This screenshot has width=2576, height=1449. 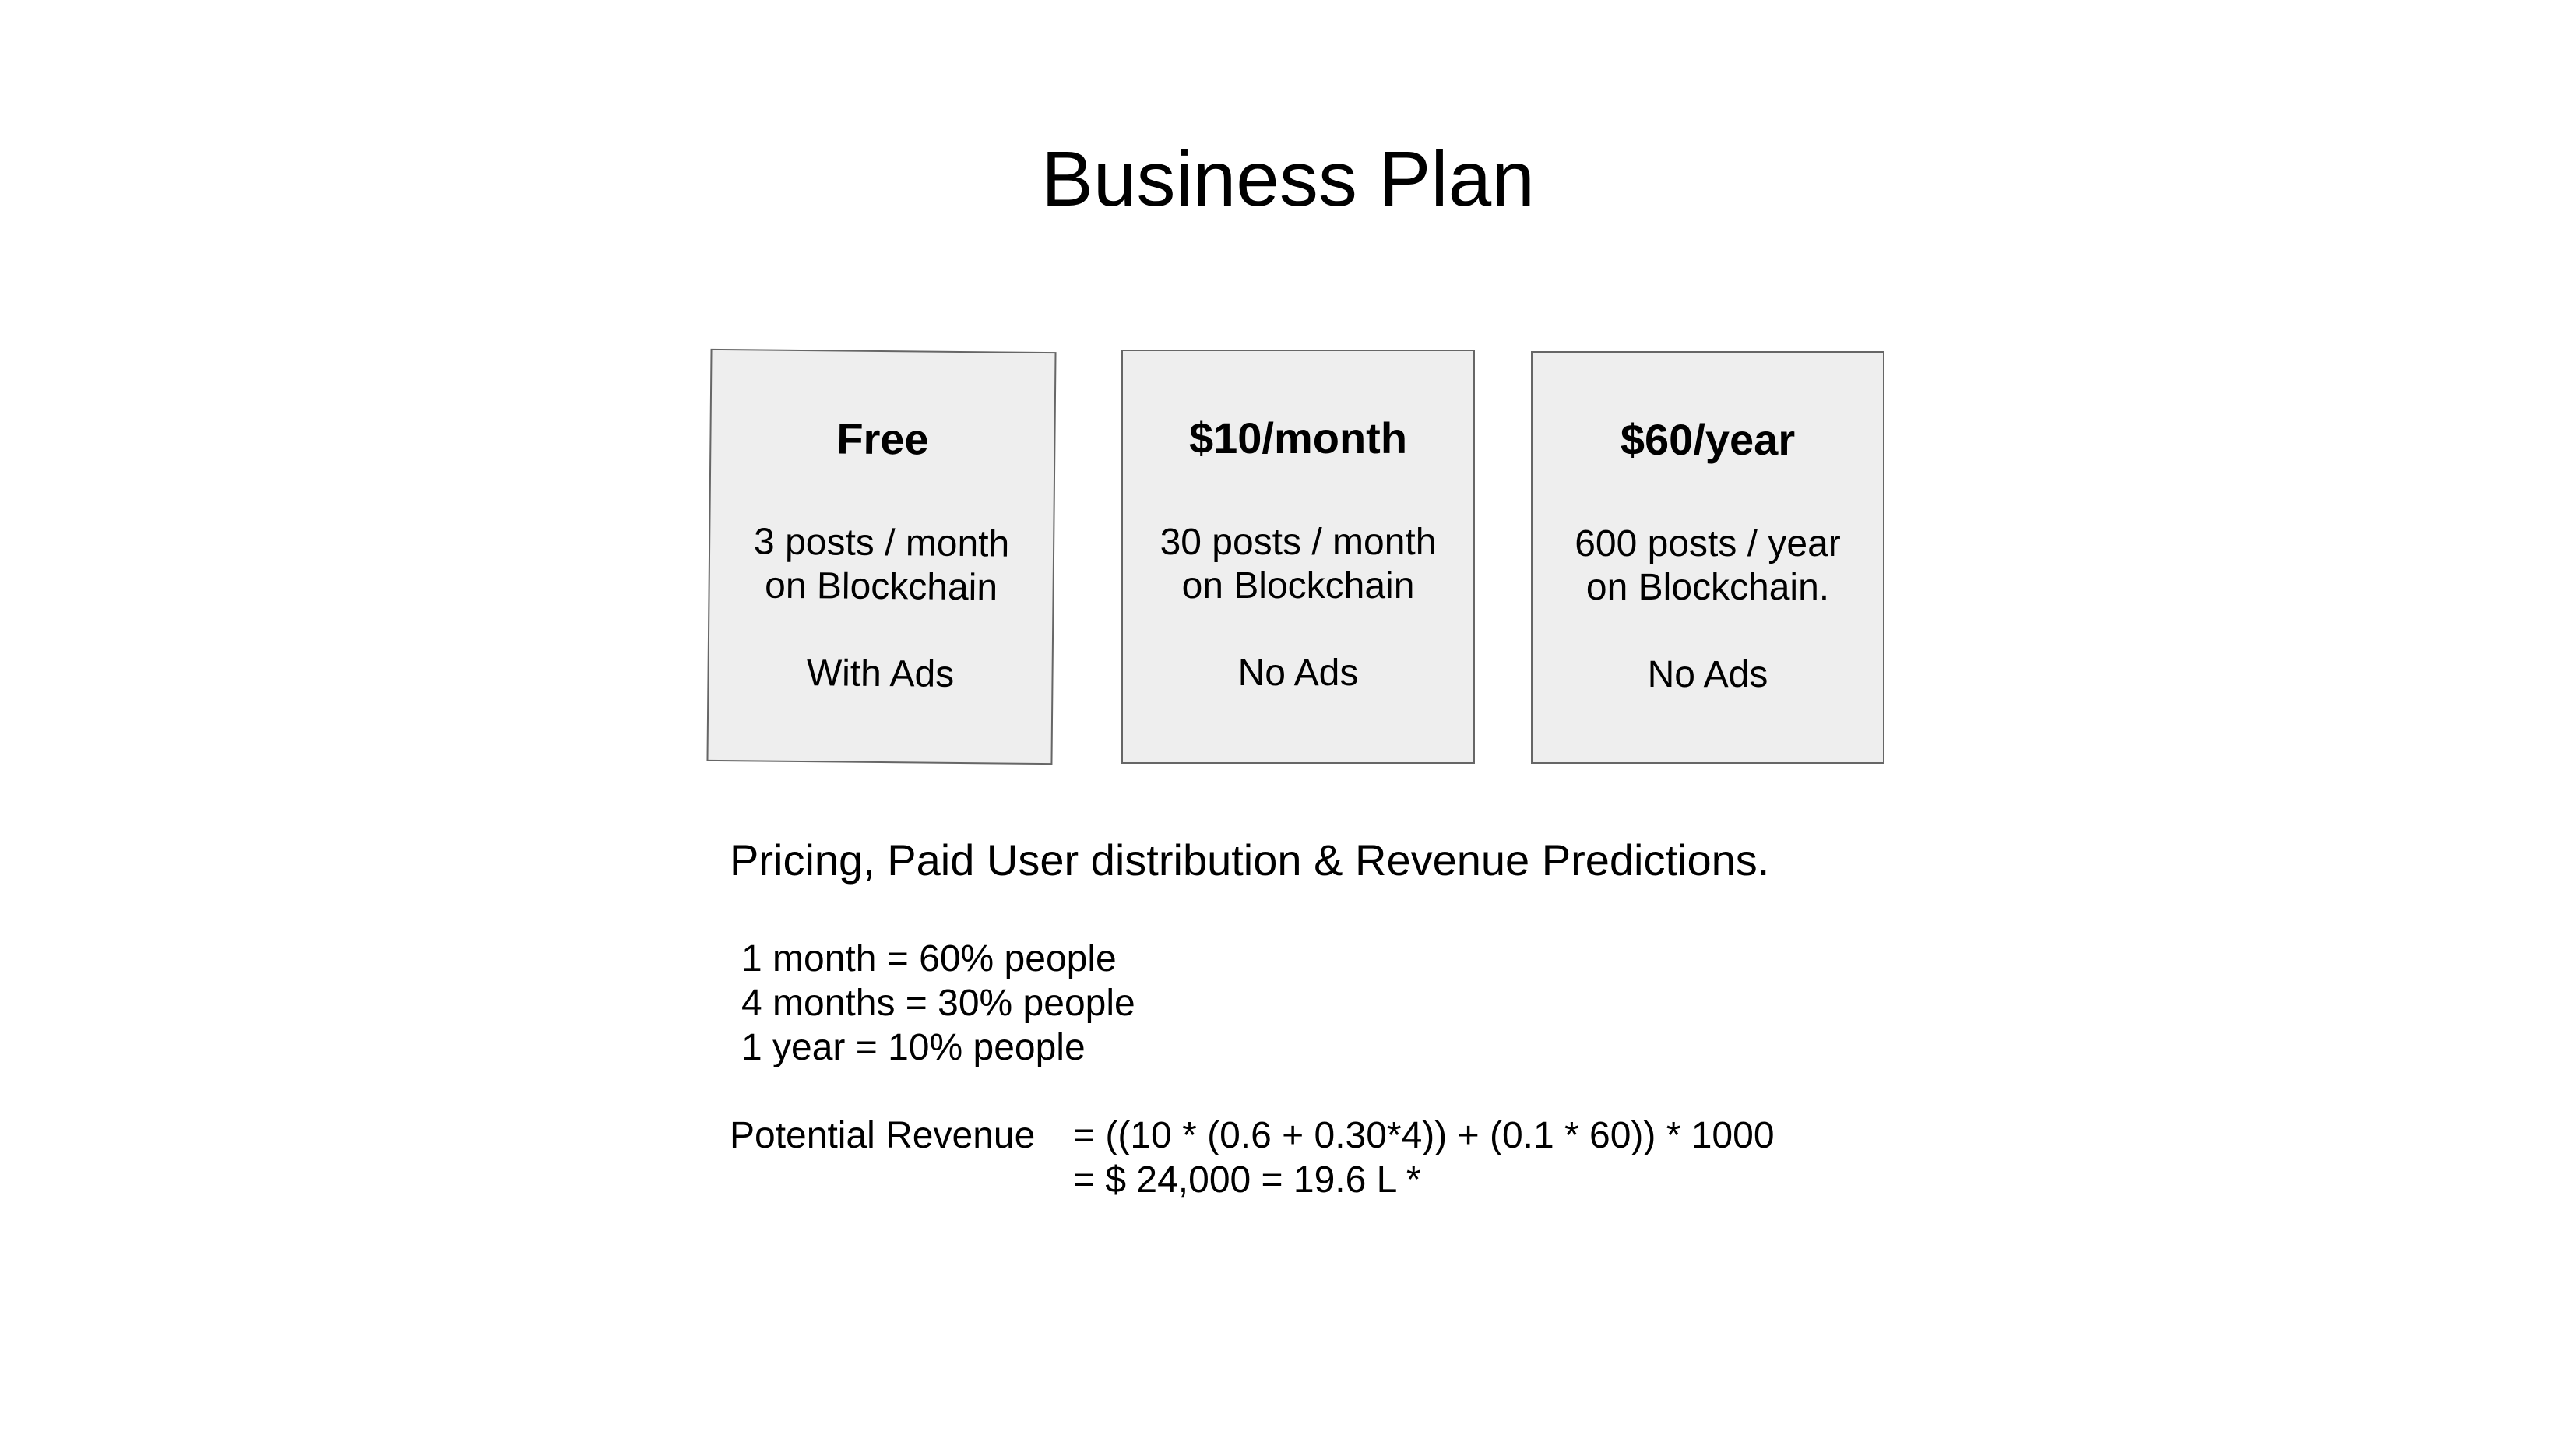 What do you see at coordinates (881, 543) in the screenshot?
I see `plan-posts-line-1: 3 posts / month` at bounding box center [881, 543].